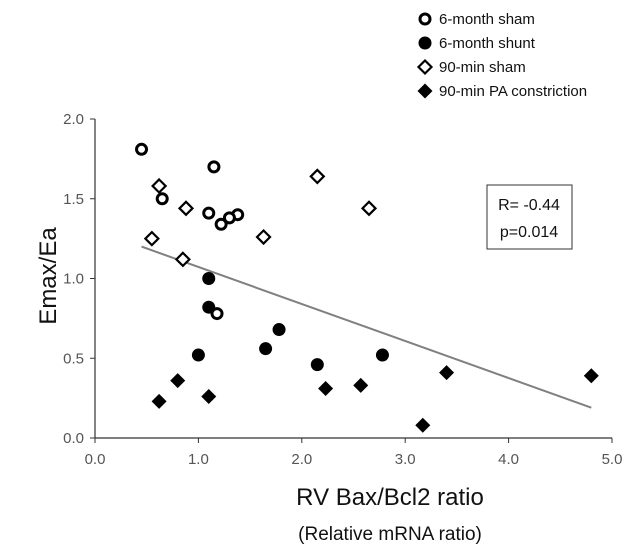 The height and width of the screenshot is (555, 636). Describe the element at coordinates (73, 279) in the screenshot. I see `y-tick-label: 1.0` at that location.